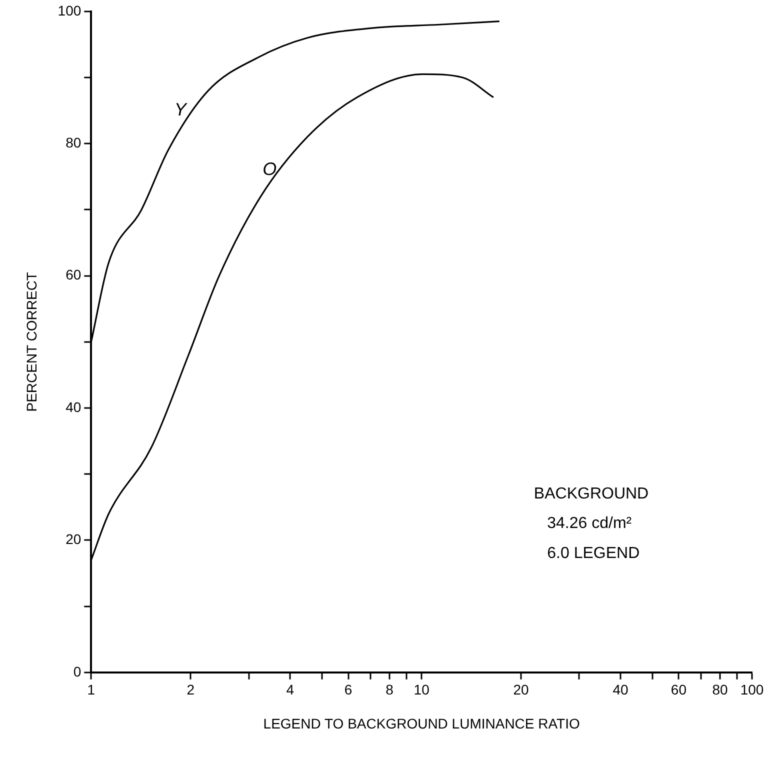 The image size is (782, 757). What do you see at coordinates (269, 169) in the screenshot?
I see `annotation: O` at bounding box center [269, 169].